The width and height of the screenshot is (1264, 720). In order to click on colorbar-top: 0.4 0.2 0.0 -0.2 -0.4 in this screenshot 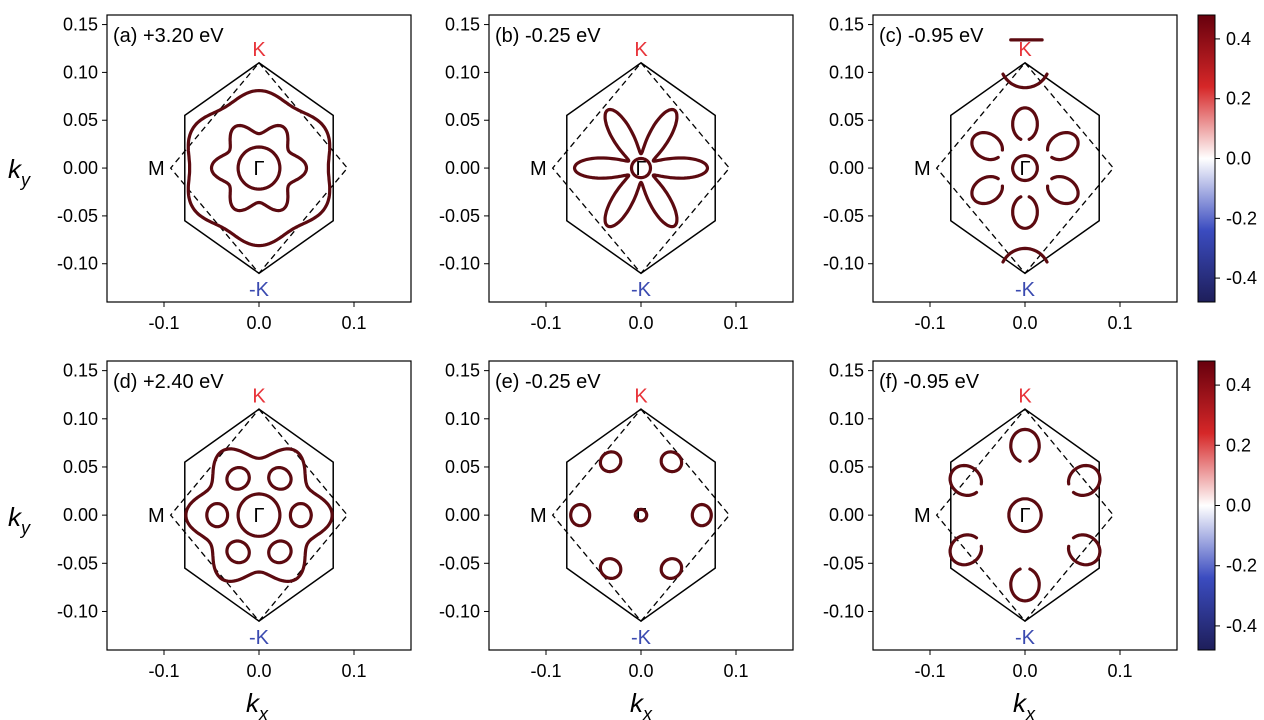, I will do `click(1227, 158)`.